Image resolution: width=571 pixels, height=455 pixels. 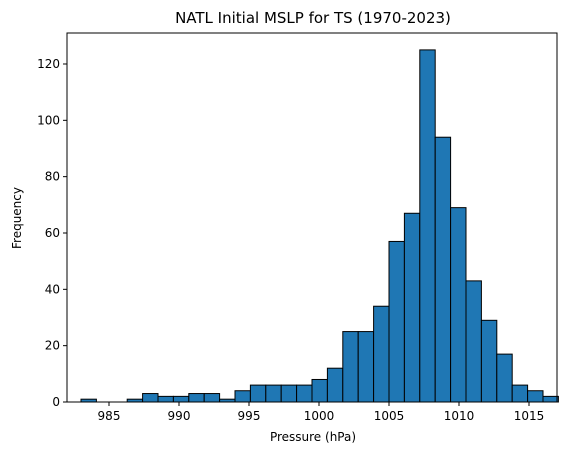 I want to click on chart-title: NATL Initial MSLP for TS (1970-2023), so click(x=313, y=18).